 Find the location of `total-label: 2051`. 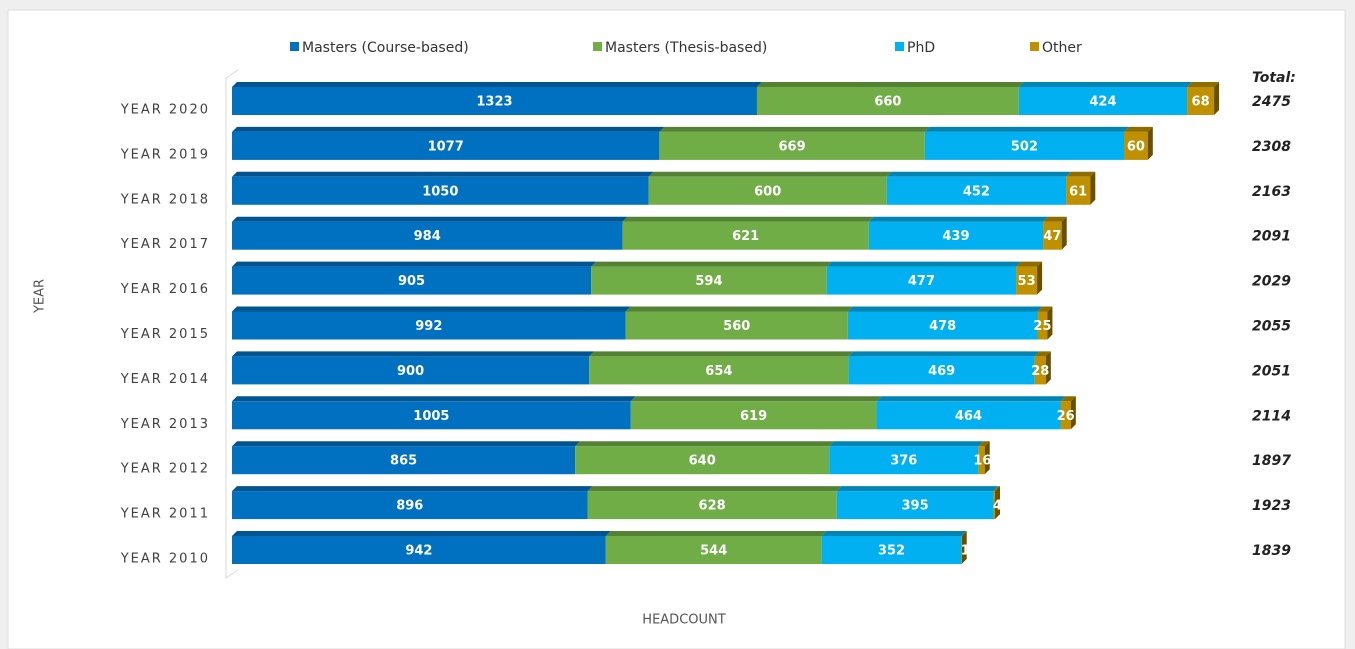

total-label: 2051 is located at coordinates (1271, 371).